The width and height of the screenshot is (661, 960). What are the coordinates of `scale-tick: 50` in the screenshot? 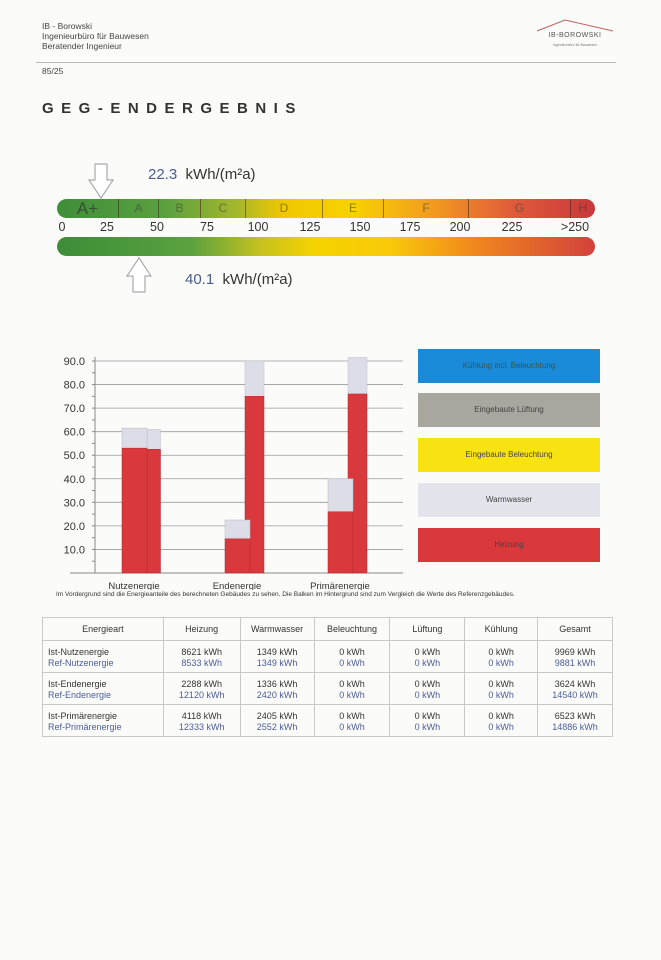 It's located at (157, 227).